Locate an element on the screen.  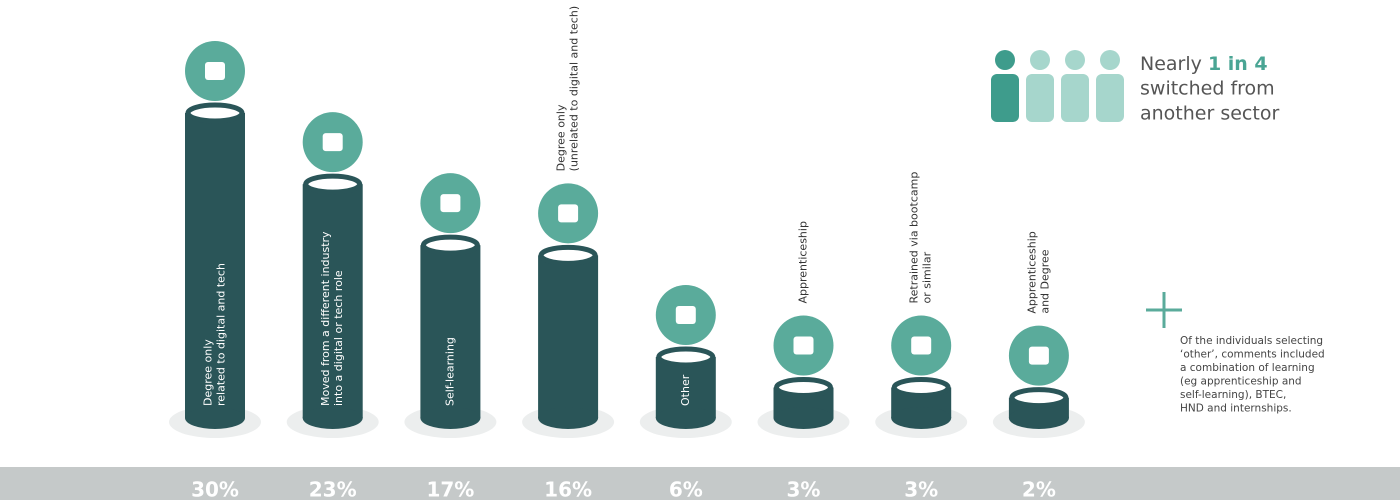
value-band is located at coordinates (700, 483).